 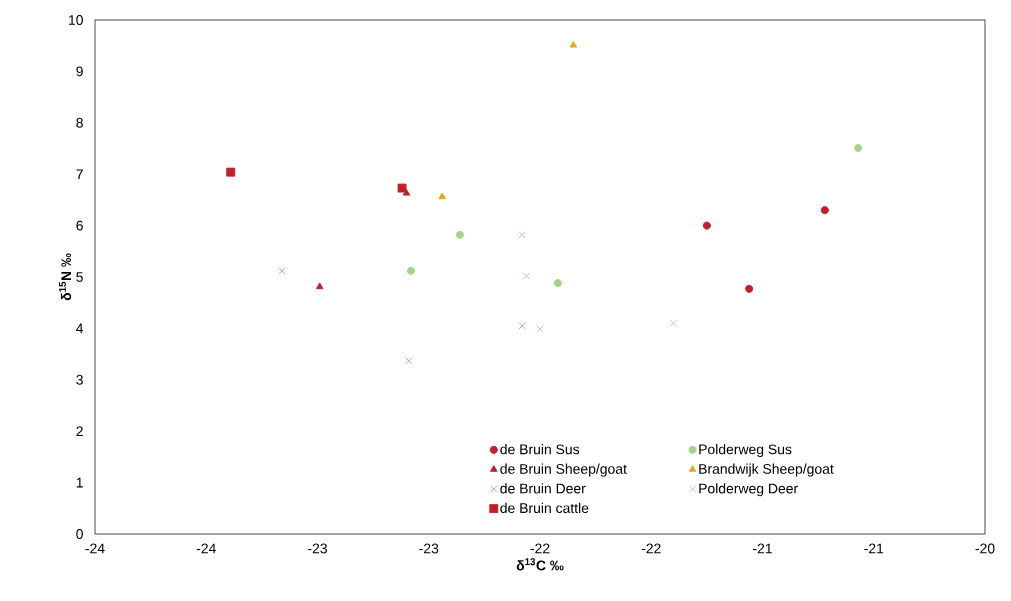 I want to click on legend-label: de Bruin Sheep/goat, so click(x=563, y=470).